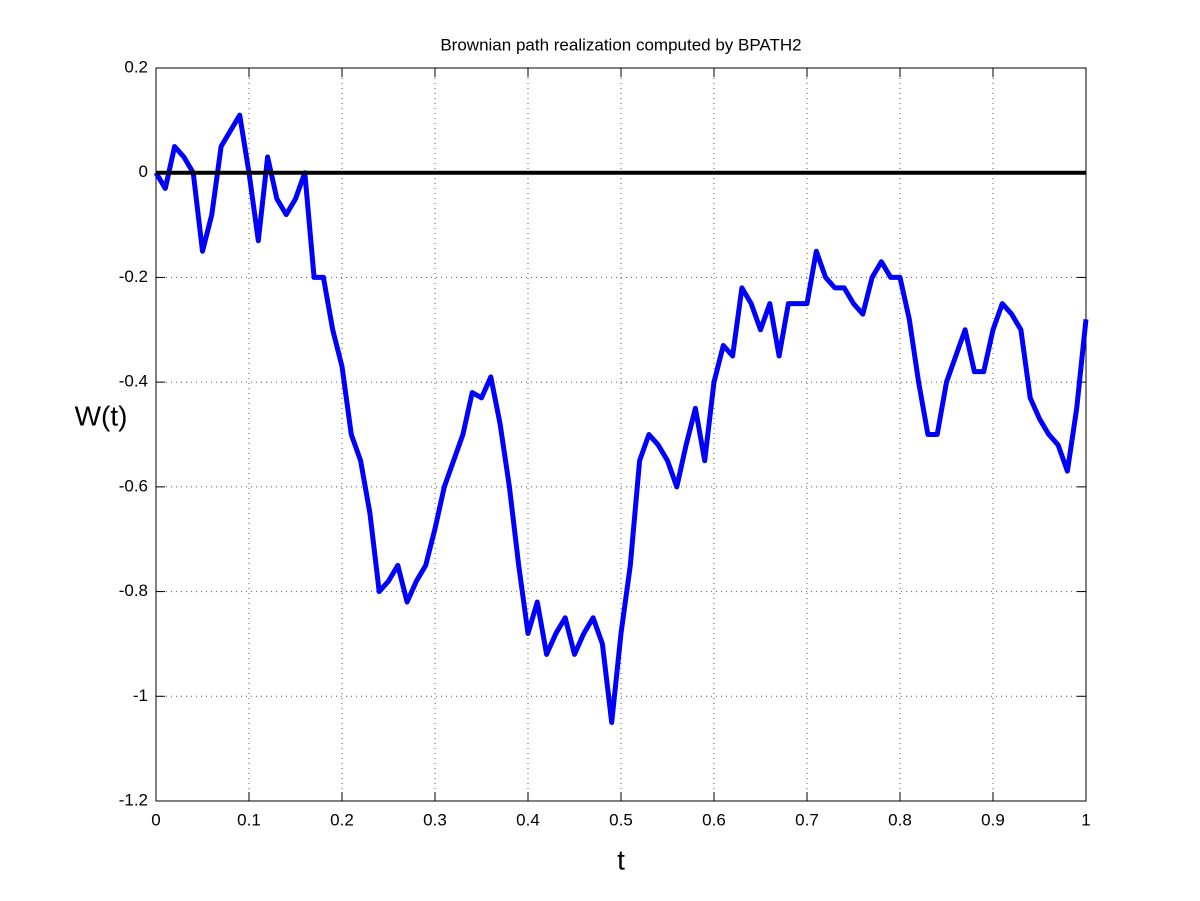  What do you see at coordinates (101, 415) in the screenshot?
I see `y-axis-label: W(t)` at bounding box center [101, 415].